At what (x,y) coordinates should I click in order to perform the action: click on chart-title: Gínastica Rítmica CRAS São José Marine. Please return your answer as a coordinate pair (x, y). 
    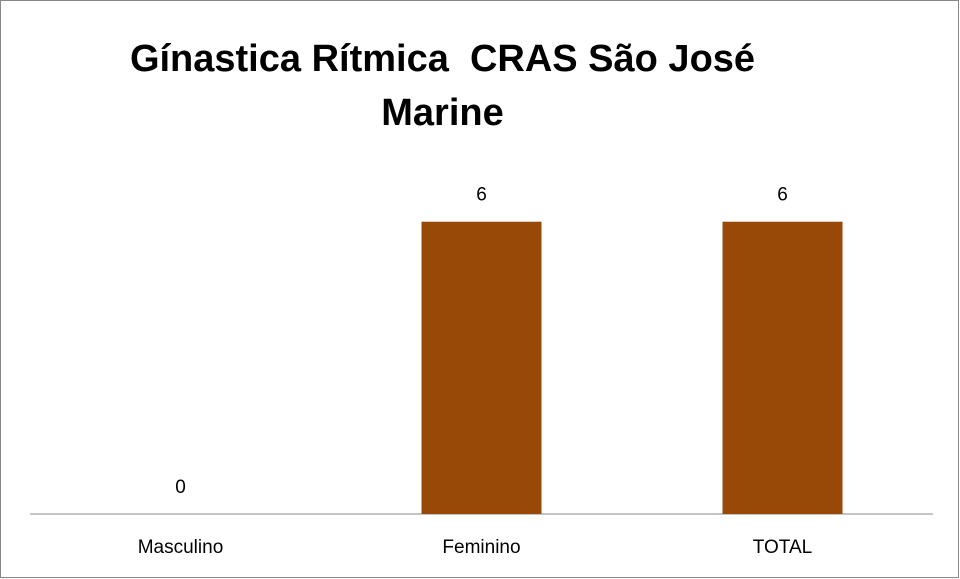
    Looking at the image, I should click on (447, 86).